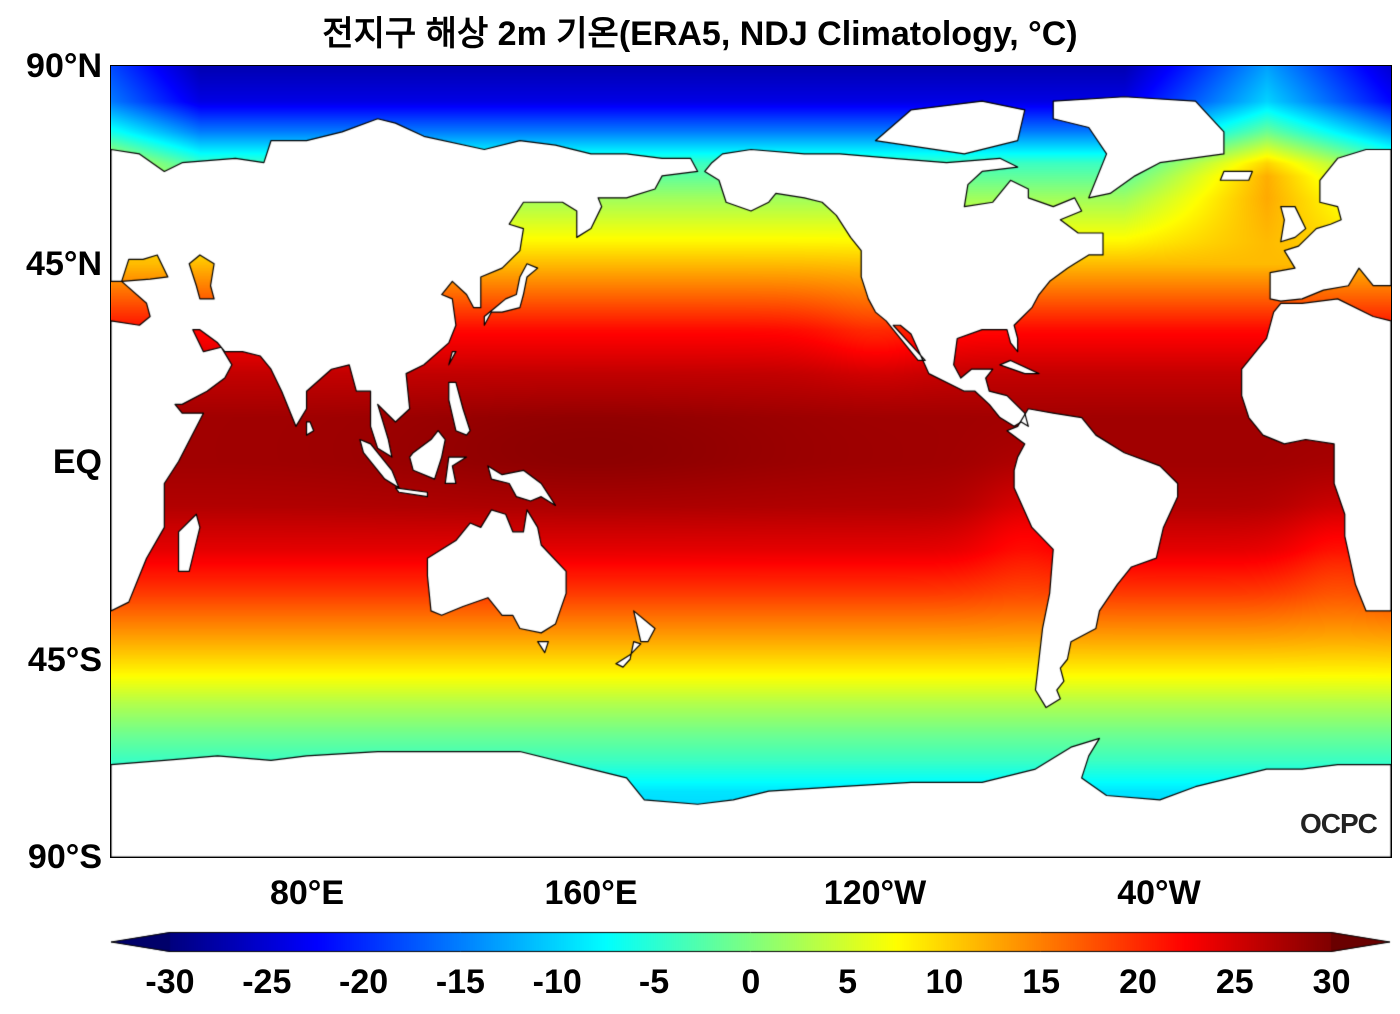 The image size is (1400, 1014). Describe the element at coordinates (64, 660) in the screenshot. I see `lat-label-45s: 45°S` at that location.